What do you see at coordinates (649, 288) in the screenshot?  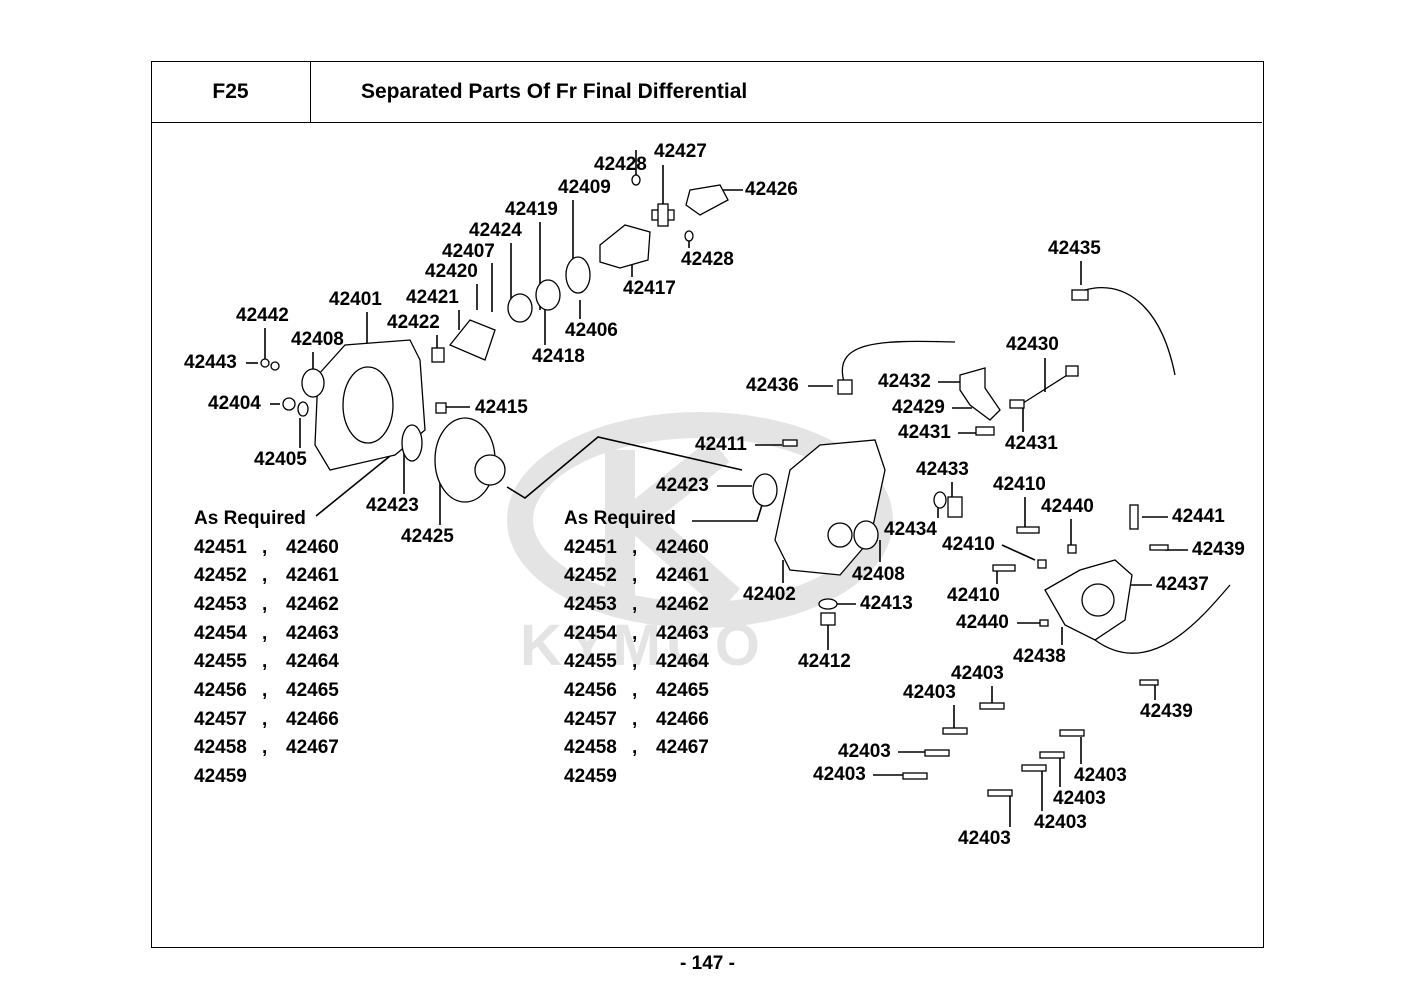 I see `part-callout: 42417` at bounding box center [649, 288].